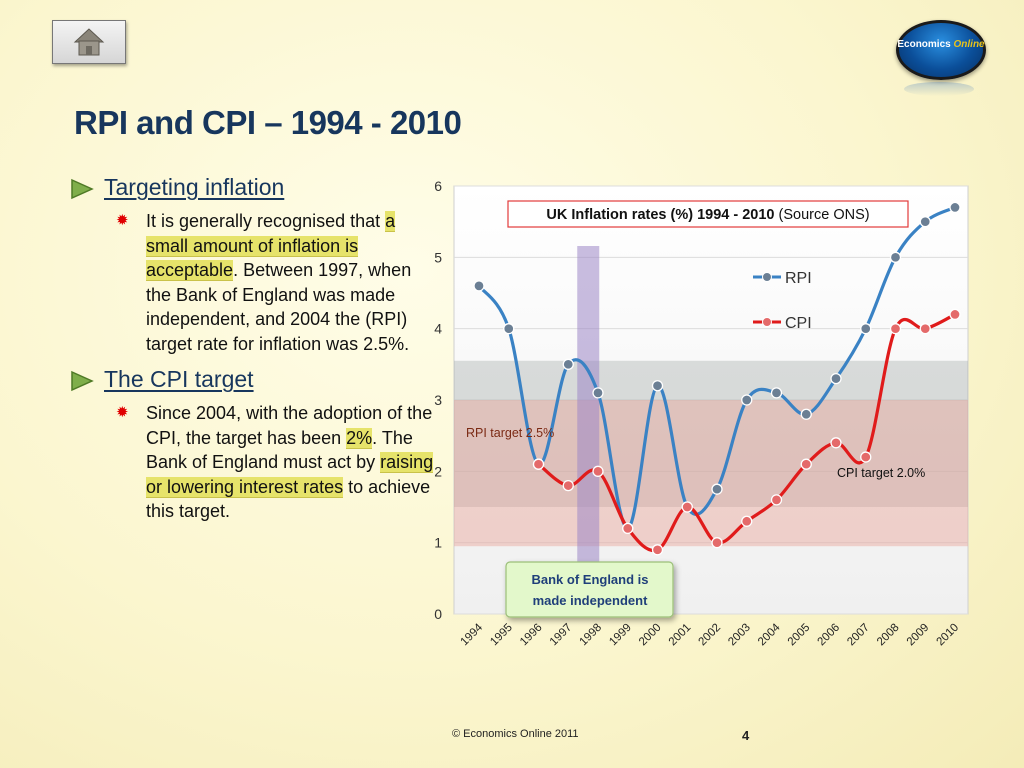  I want to click on logo-word2: Online, so click(969, 44).